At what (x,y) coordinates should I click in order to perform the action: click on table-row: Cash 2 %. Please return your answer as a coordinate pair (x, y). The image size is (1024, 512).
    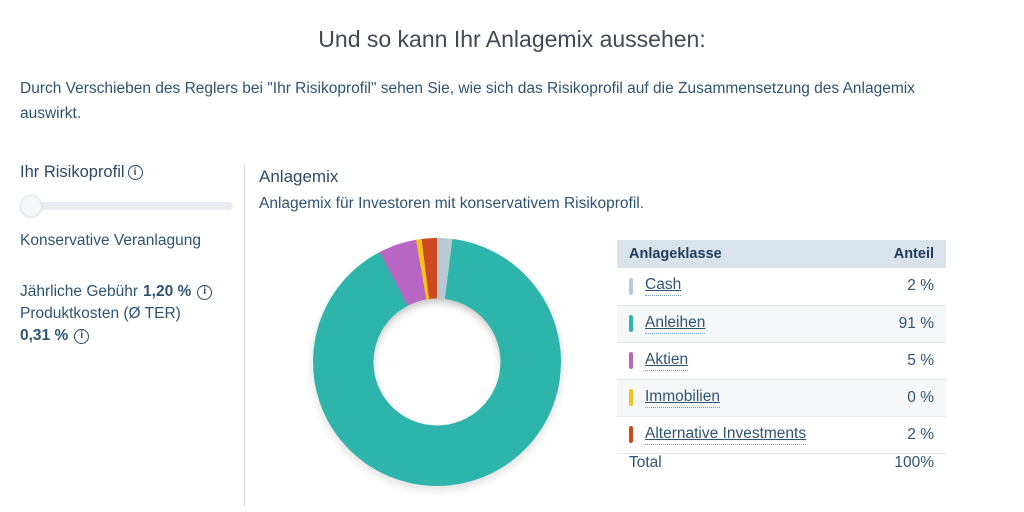
    Looking at the image, I should click on (781, 287).